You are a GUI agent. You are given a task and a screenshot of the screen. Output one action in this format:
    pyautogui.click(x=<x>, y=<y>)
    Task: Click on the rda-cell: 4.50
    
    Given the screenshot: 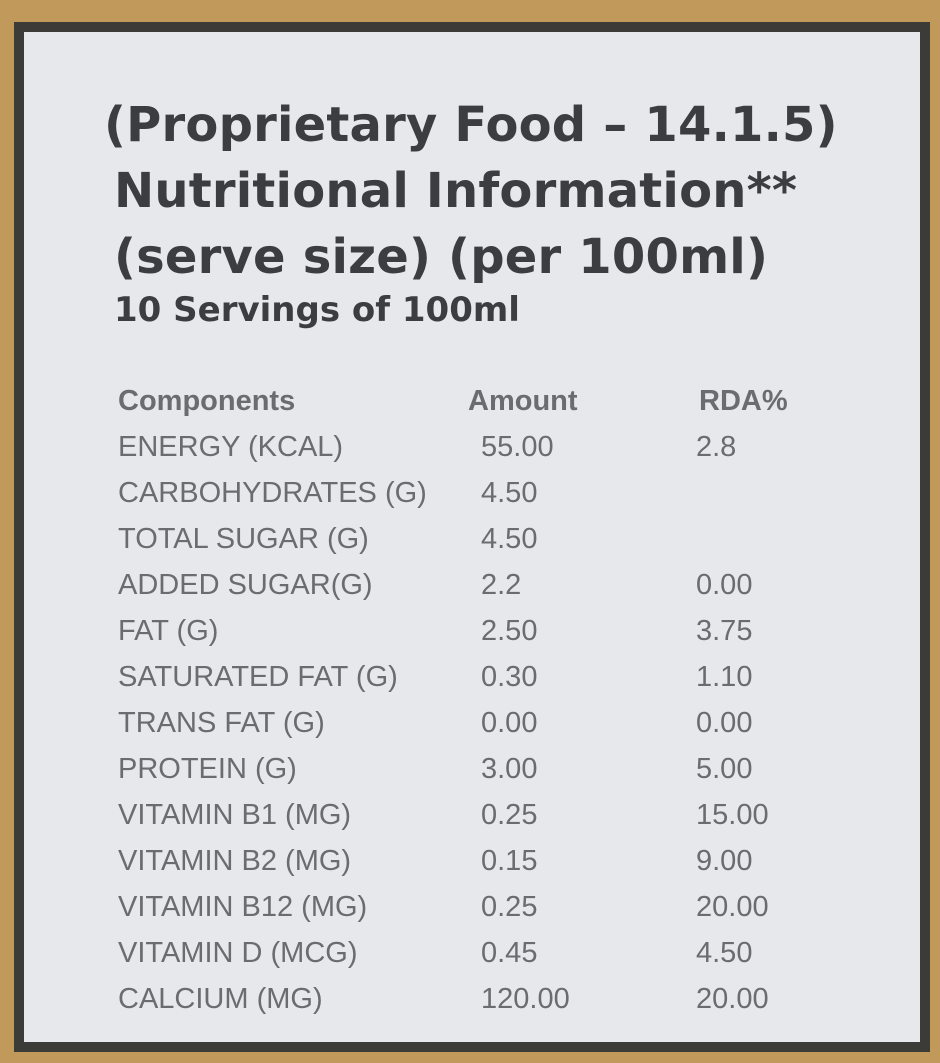 What is the action you would take?
    pyautogui.click(x=724, y=952)
    